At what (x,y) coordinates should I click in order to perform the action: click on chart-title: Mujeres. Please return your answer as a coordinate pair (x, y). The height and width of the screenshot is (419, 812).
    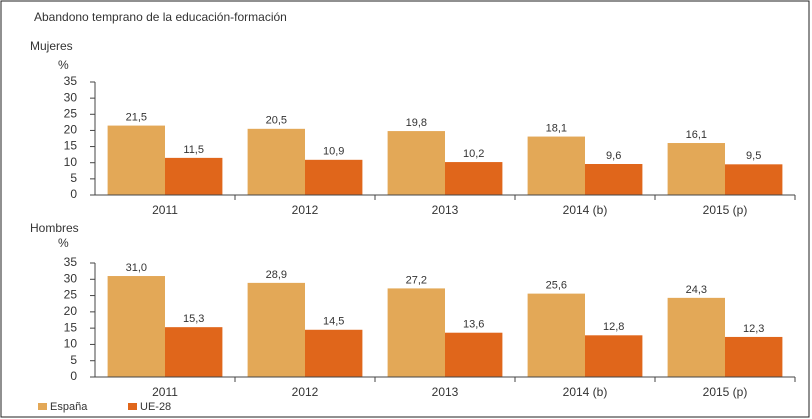
    Looking at the image, I should click on (51, 46).